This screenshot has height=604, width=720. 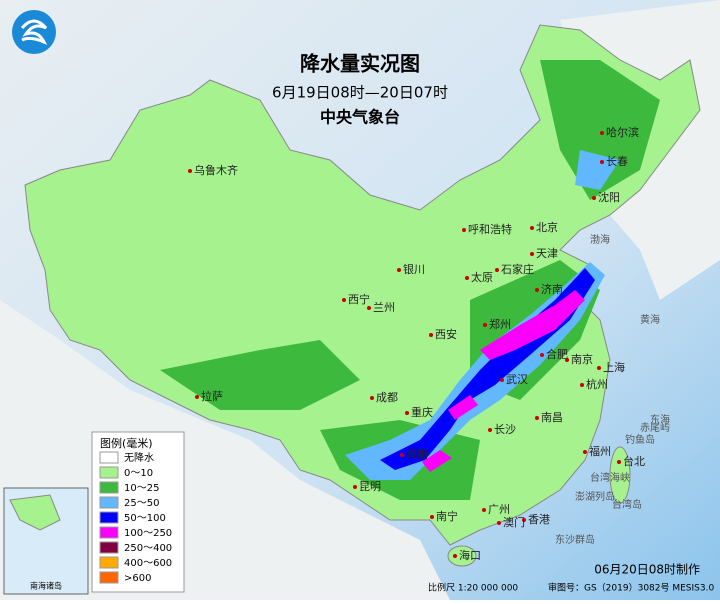 What do you see at coordinates (547, 227) in the screenshot?
I see `city-label: 北京` at bounding box center [547, 227].